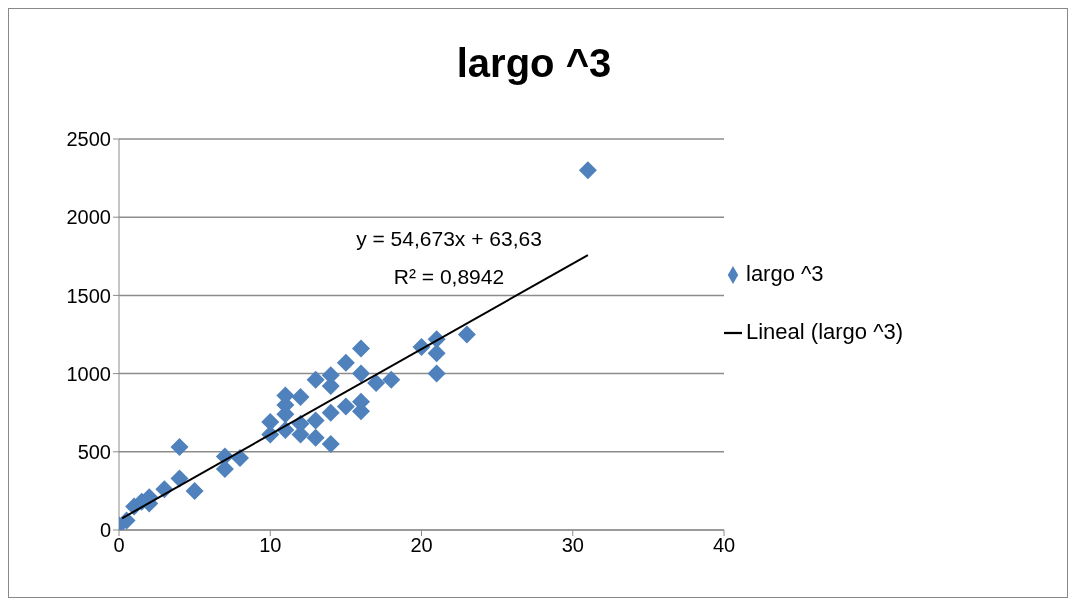 The image size is (1075, 602). I want to click on x-tick-label: 40, so click(724, 545).